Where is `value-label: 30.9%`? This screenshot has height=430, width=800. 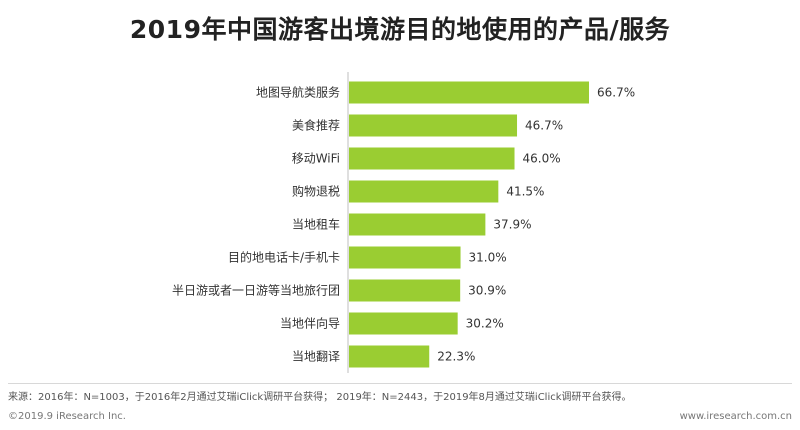
value-label: 30.9% is located at coordinates (487, 291).